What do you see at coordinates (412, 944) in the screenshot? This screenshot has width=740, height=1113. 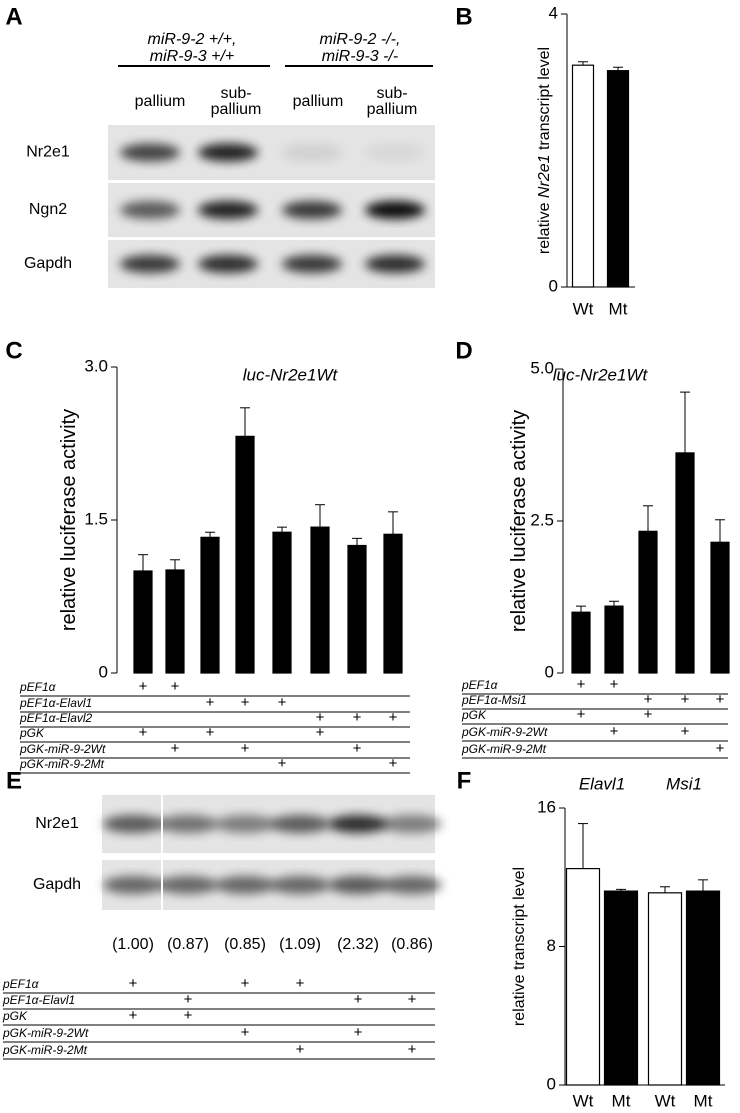 I see `ratio-label: (0.86)` at bounding box center [412, 944].